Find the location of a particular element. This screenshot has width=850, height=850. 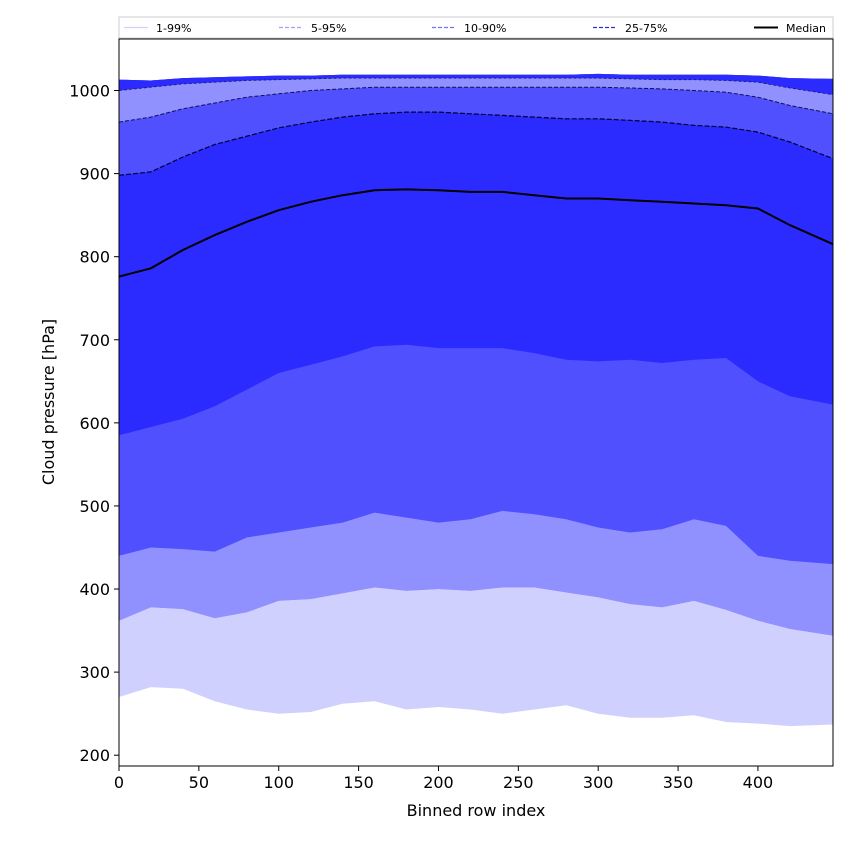

y-tick-label: 700 is located at coordinates (94, 340).